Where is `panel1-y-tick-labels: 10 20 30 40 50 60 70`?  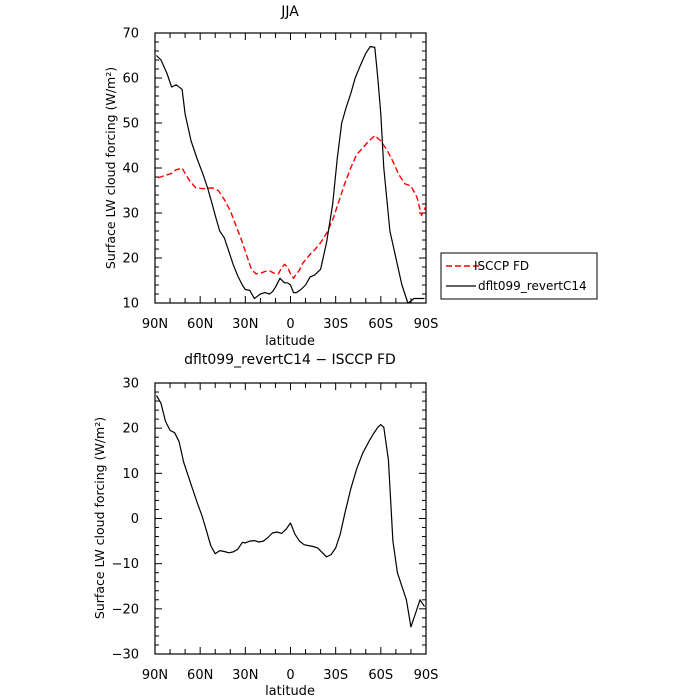
panel1-y-tick-labels: 10 20 30 40 50 60 70 is located at coordinates (130, 169).